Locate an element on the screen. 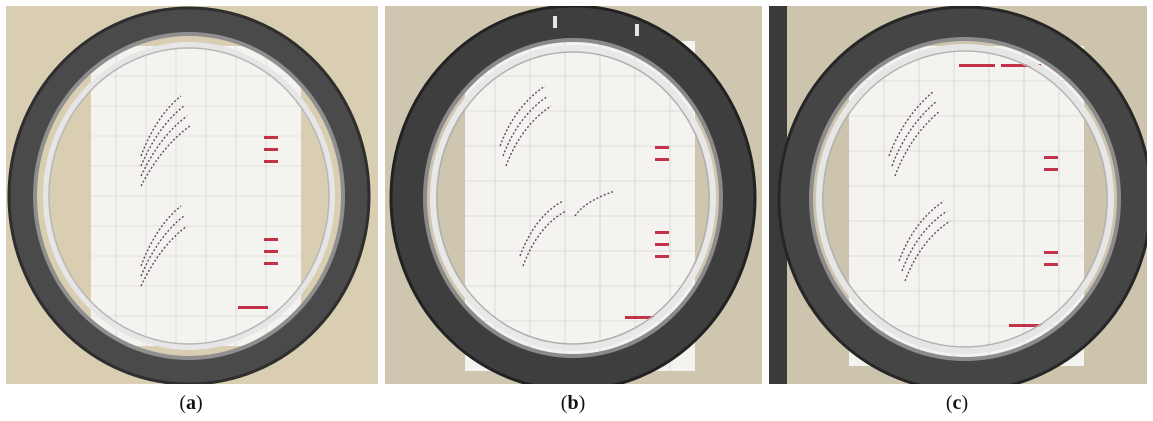 This screenshot has width=1153, height=421. caption-b: (b) is located at coordinates (573, 403).